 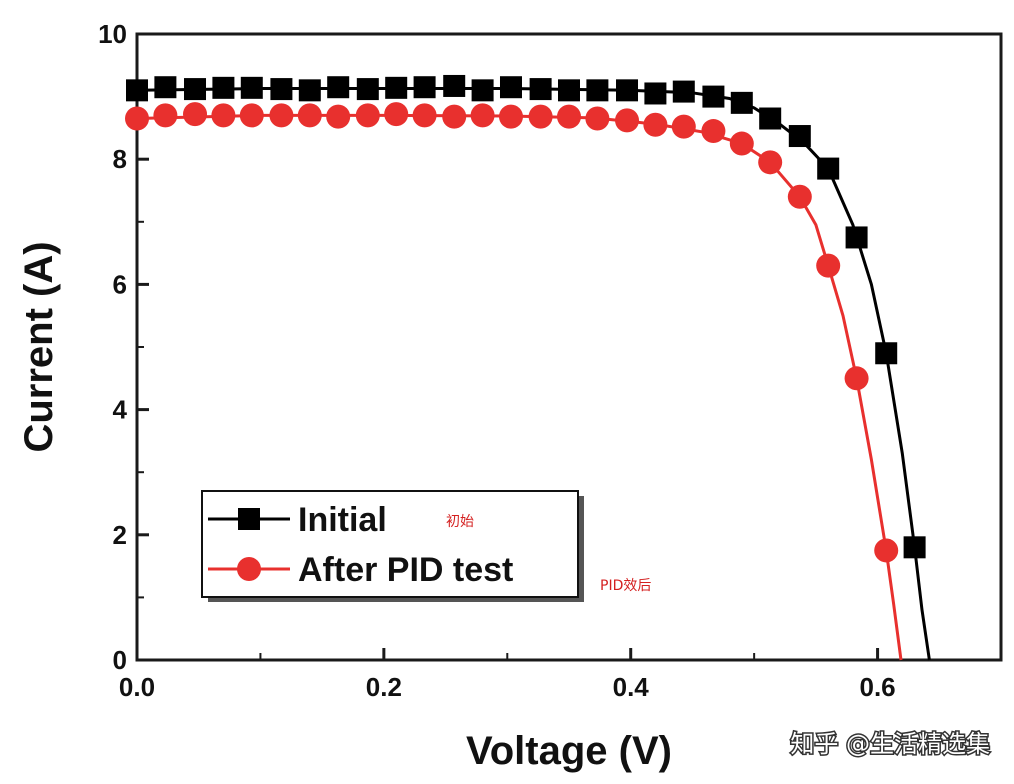 What do you see at coordinates (249, 569) in the screenshot?
I see `legend-marker-after-pid` at bounding box center [249, 569].